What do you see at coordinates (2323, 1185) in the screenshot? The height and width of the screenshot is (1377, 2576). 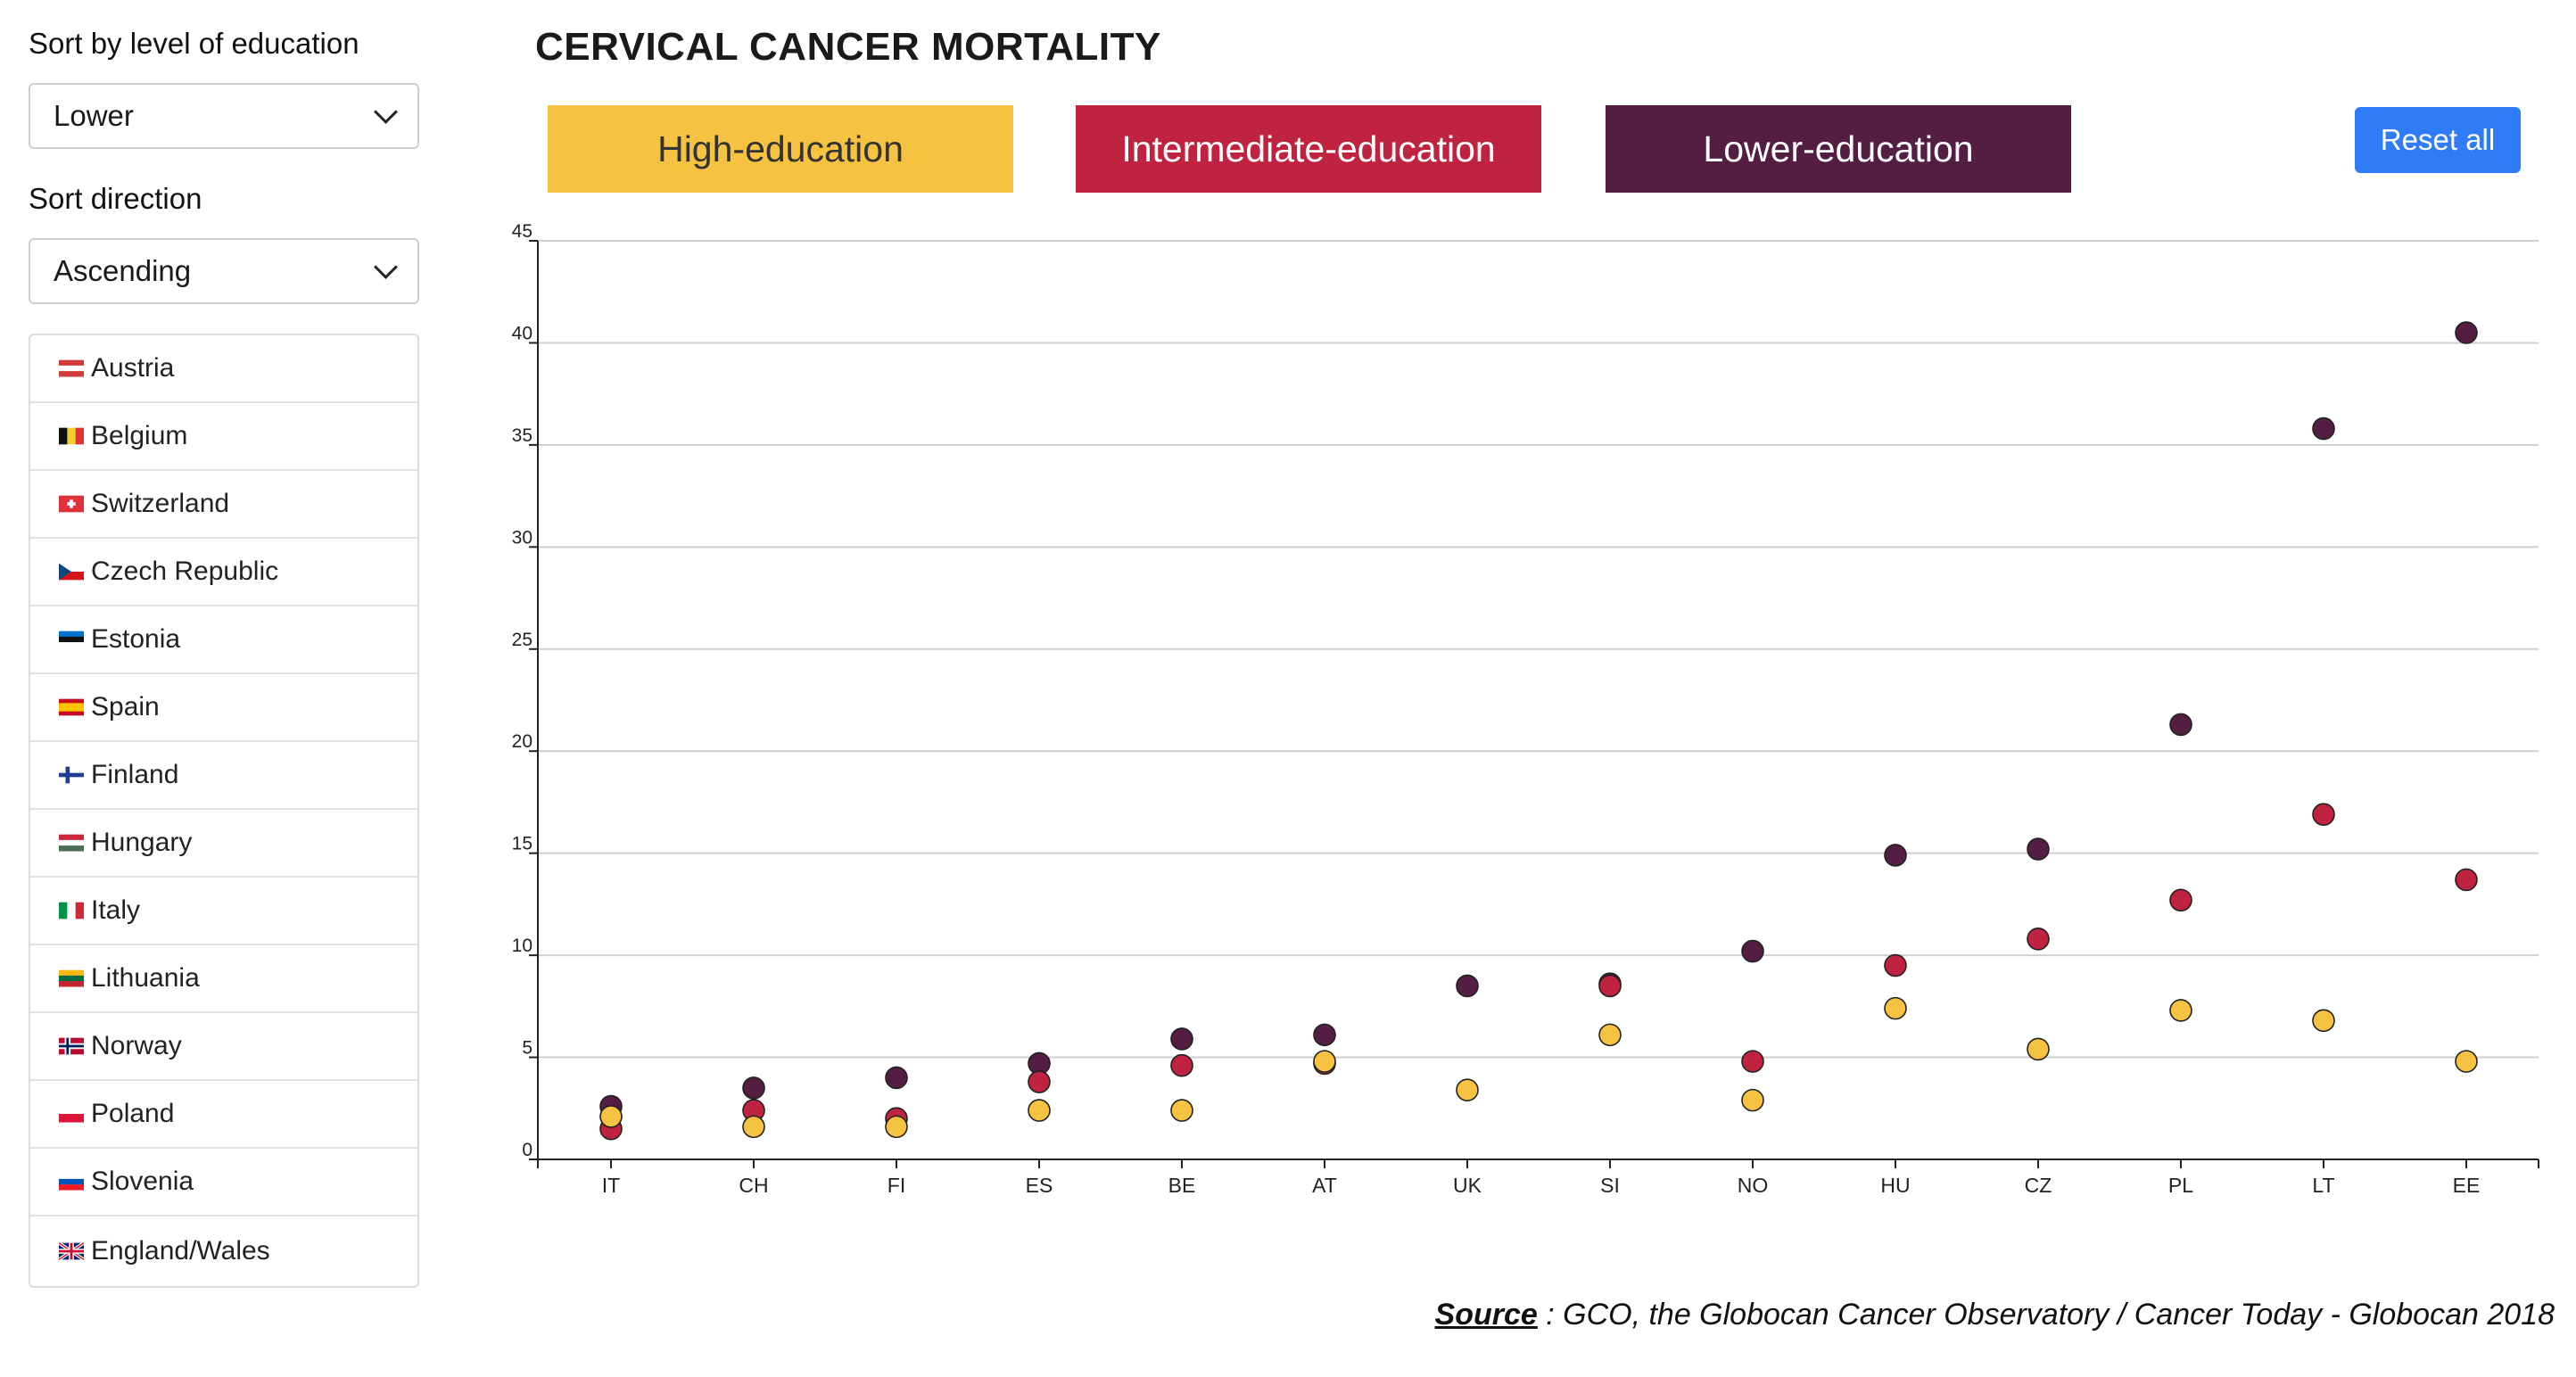 I see `x-tick-label: LT` at bounding box center [2323, 1185].